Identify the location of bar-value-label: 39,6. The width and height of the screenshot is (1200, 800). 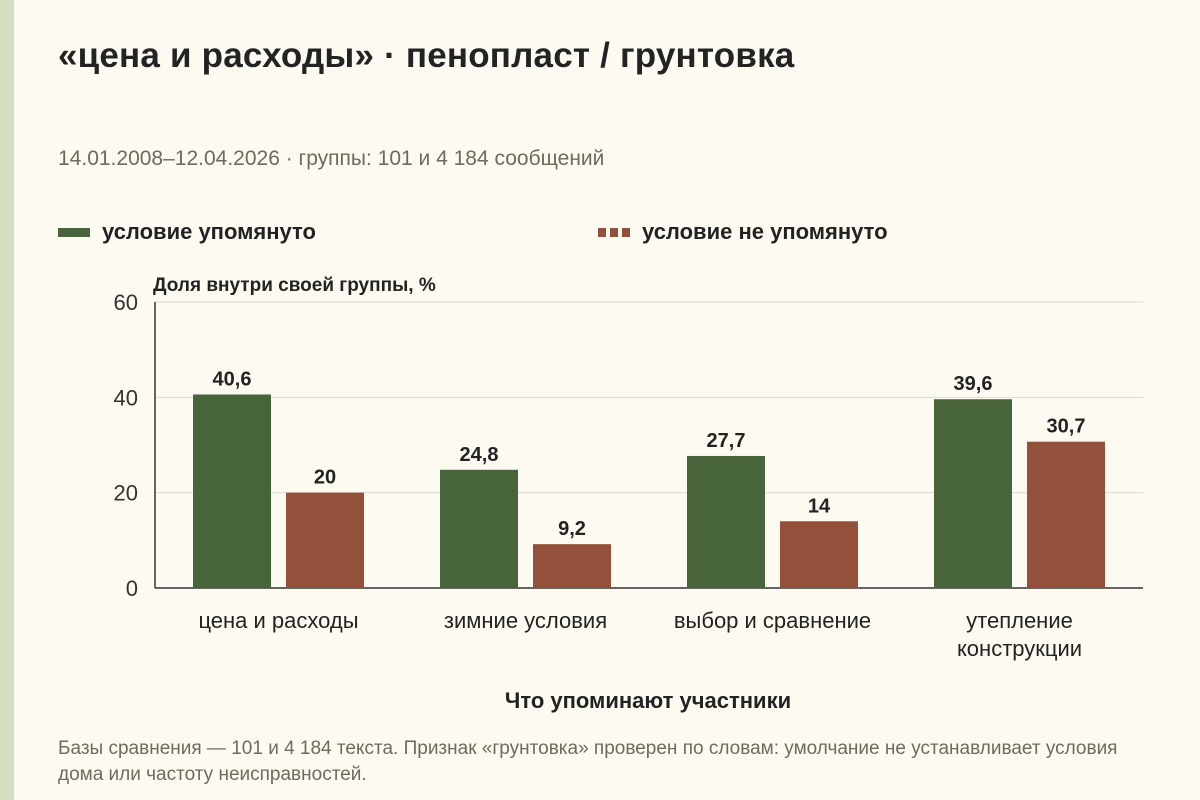
(973, 384).